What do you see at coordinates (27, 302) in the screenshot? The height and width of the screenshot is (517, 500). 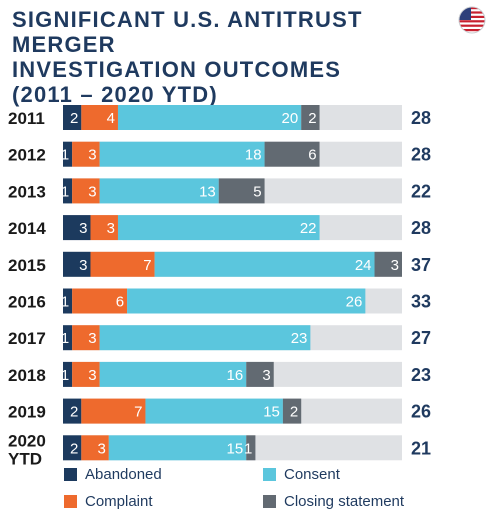 I see `category-label-2016: 2016` at bounding box center [27, 302].